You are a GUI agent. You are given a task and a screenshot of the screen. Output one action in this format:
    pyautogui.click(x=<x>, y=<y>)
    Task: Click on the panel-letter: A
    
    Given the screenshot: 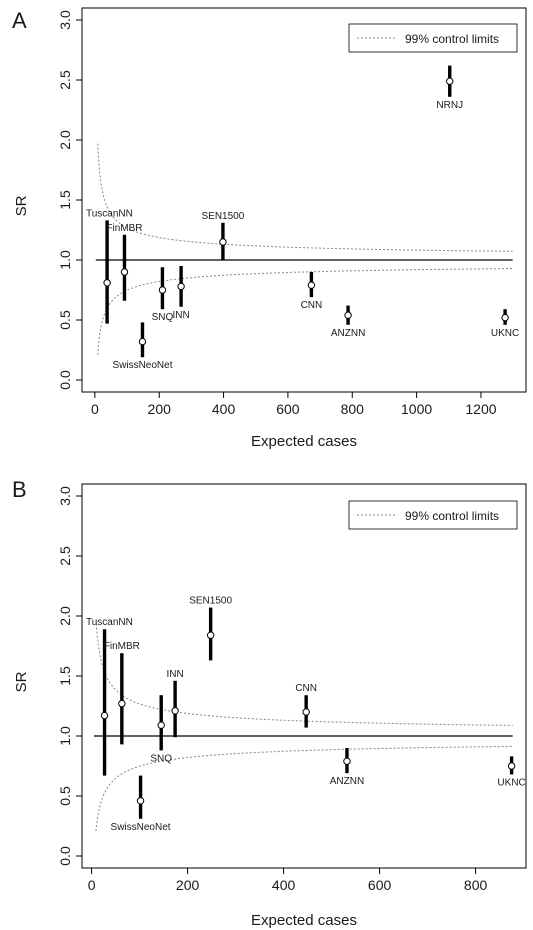 What is the action you would take?
    pyautogui.click(x=19, y=20)
    